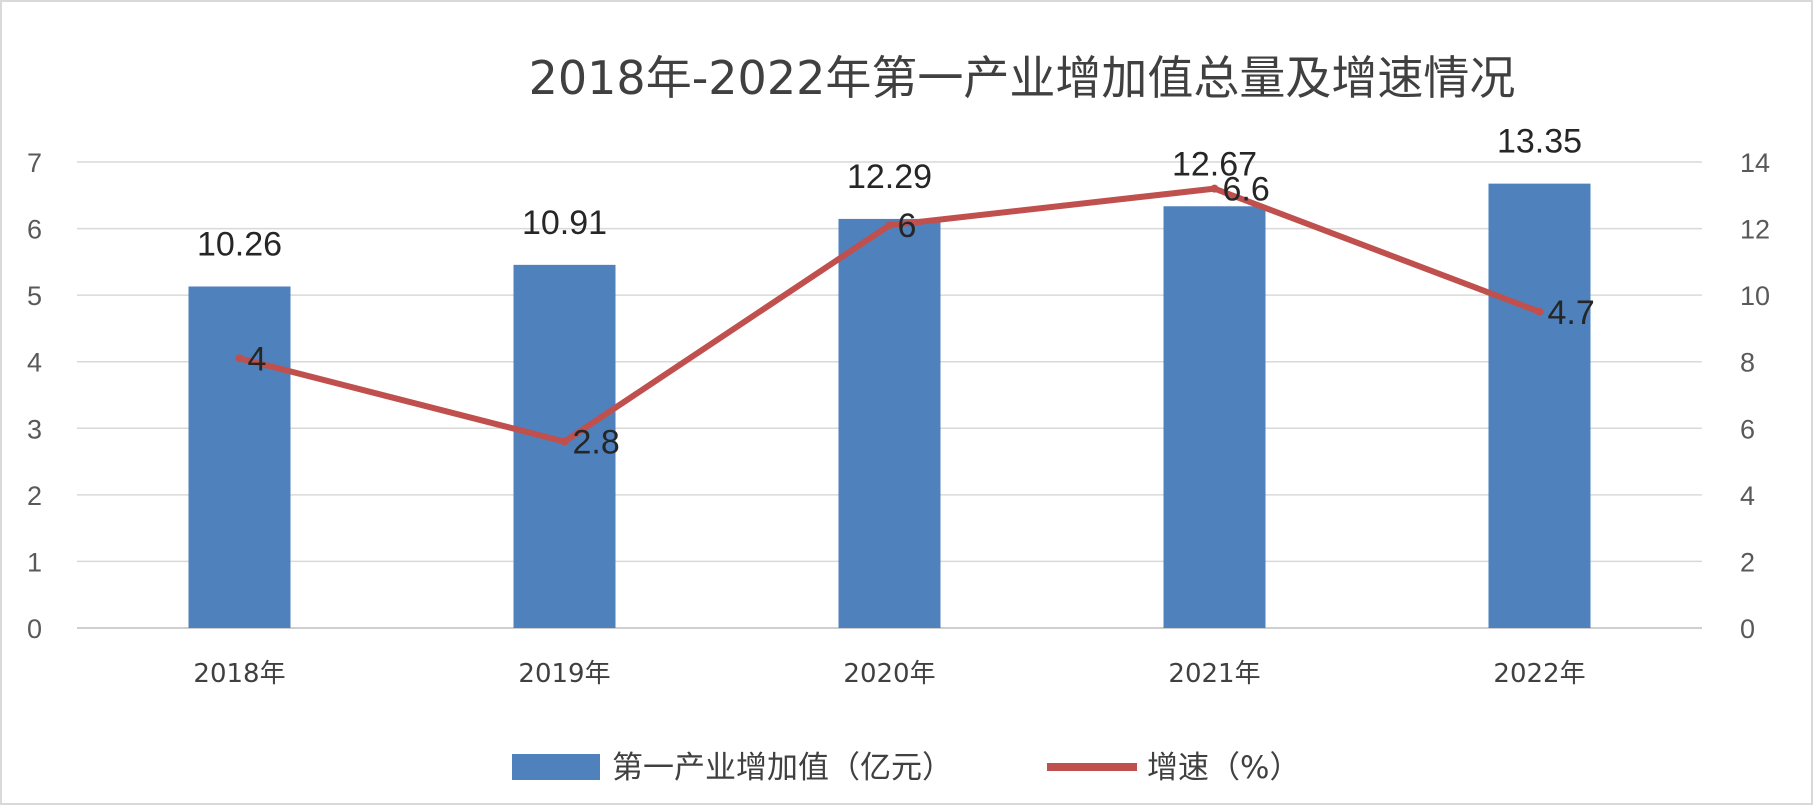  I want to click on category-label: 2018年, so click(239, 674).